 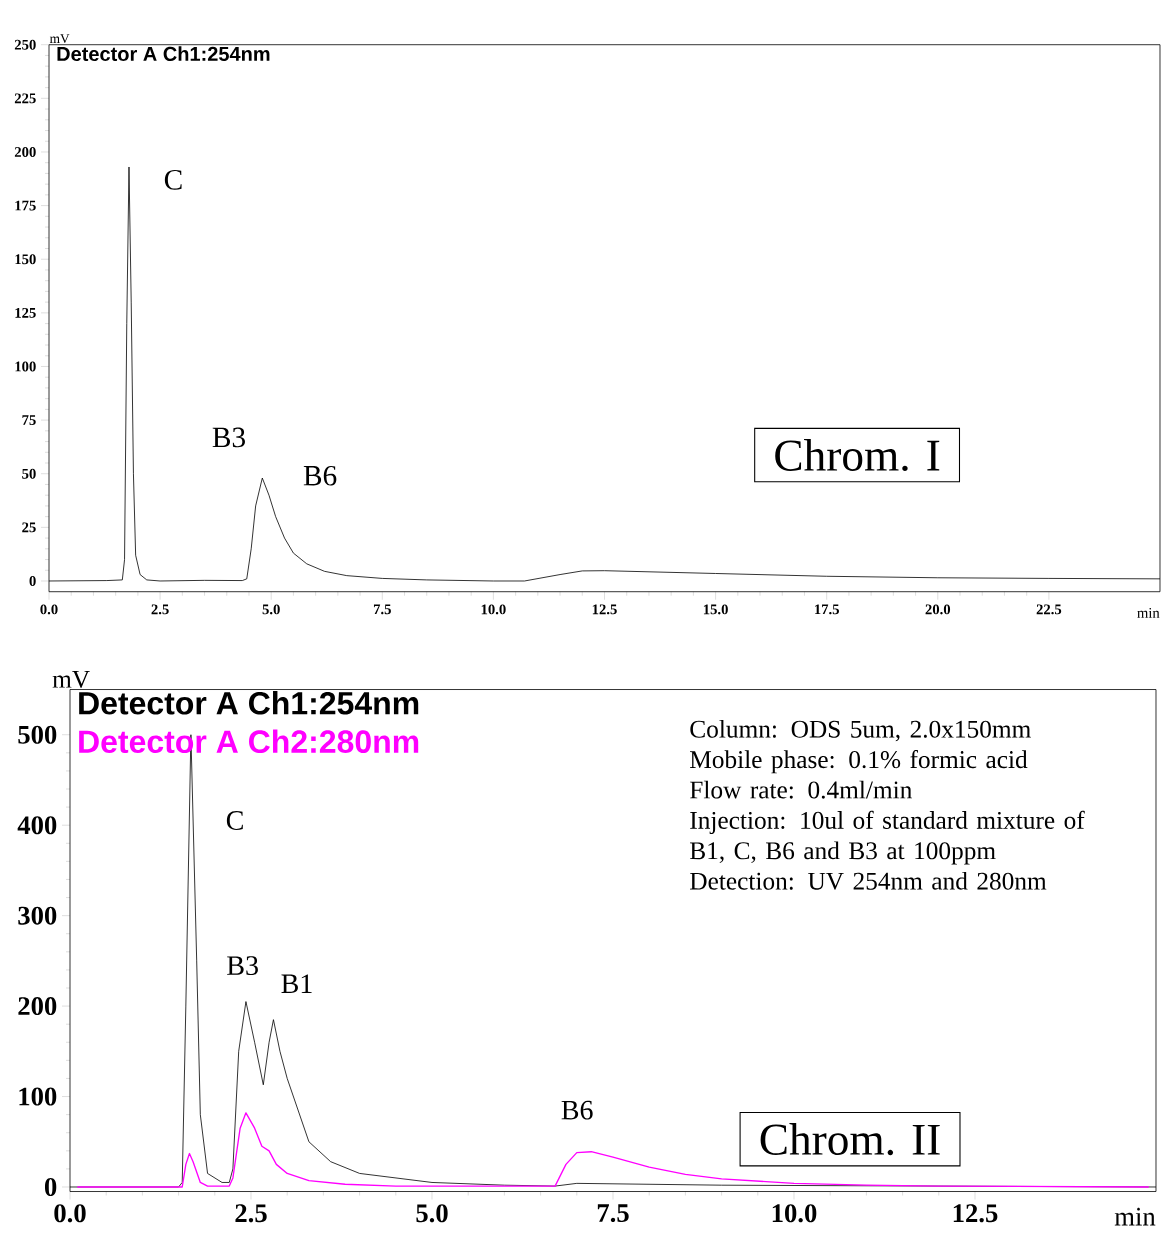 What do you see at coordinates (850, 1139) in the screenshot?
I see `annotation: Chrom. II` at bounding box center [850, 1139].